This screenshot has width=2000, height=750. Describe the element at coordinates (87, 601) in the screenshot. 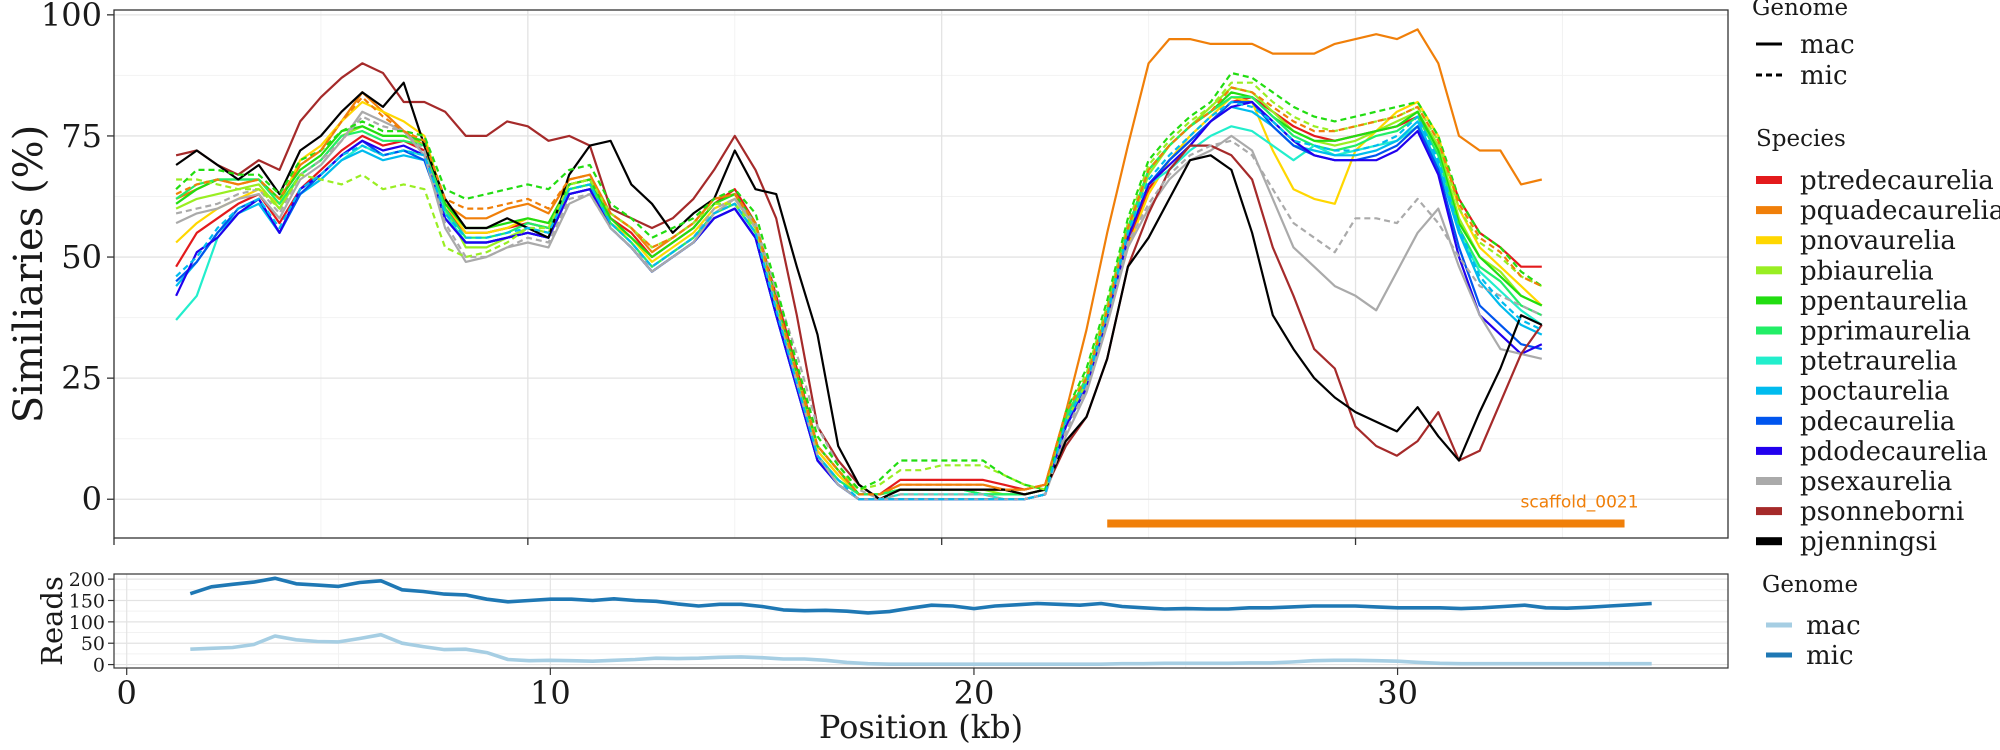

I see `y-tick-label: 150` at that location.